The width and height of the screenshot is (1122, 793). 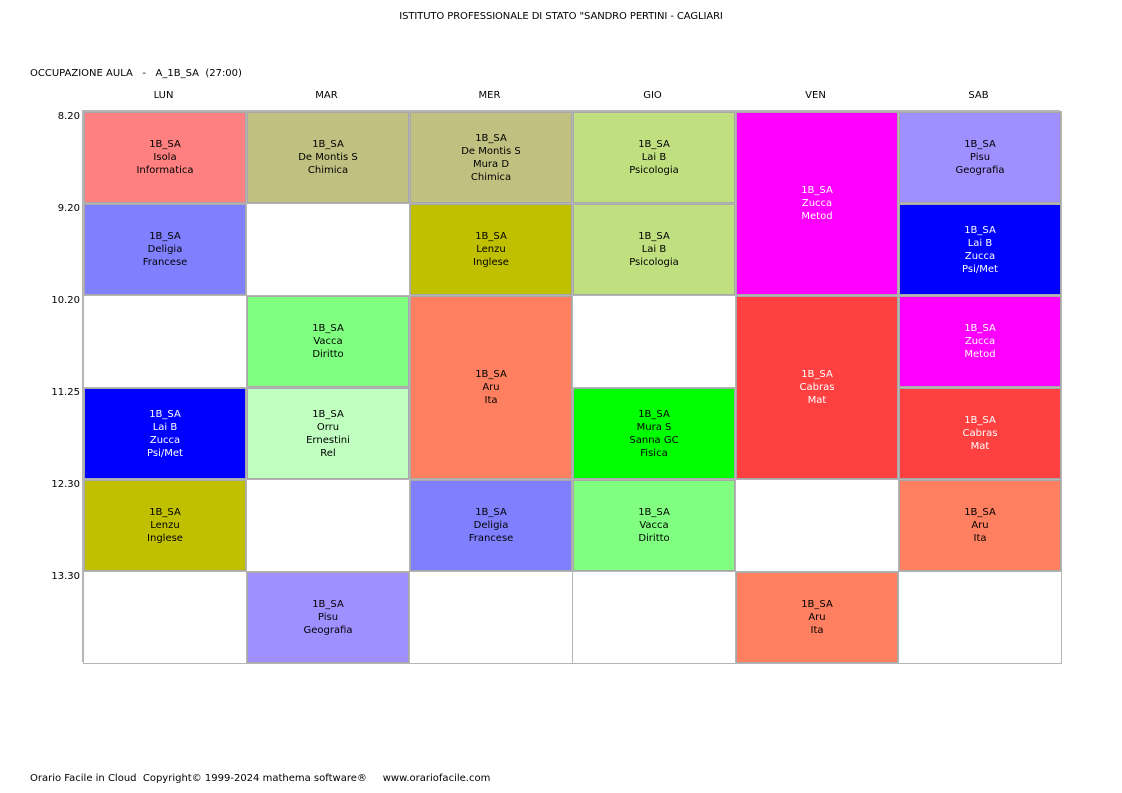 What do you see at coordinates (980, 446) in the screenshot?
I see `lesson-line: Mat` at bounding box center [980, 446].